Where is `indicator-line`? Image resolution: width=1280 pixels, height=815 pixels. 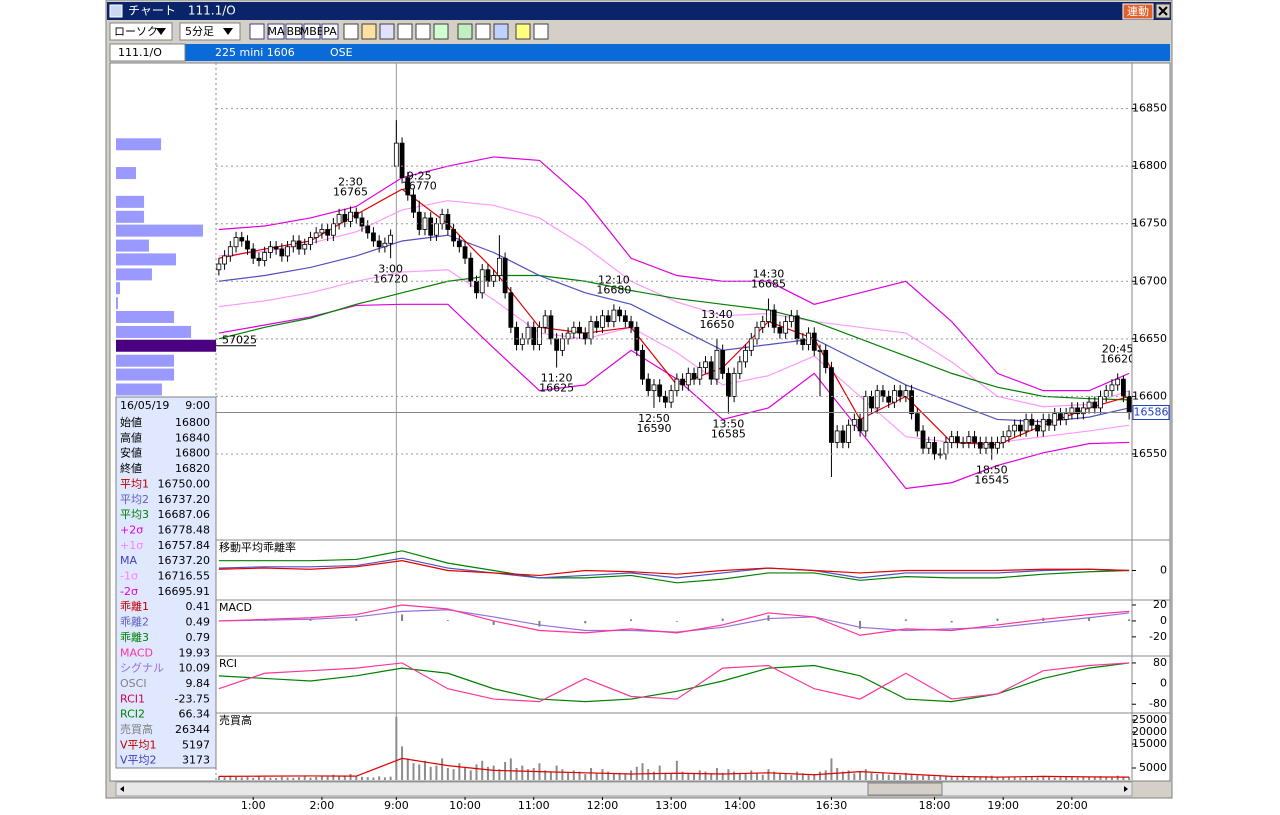 indicator-line is located at coordinates (674, 568).